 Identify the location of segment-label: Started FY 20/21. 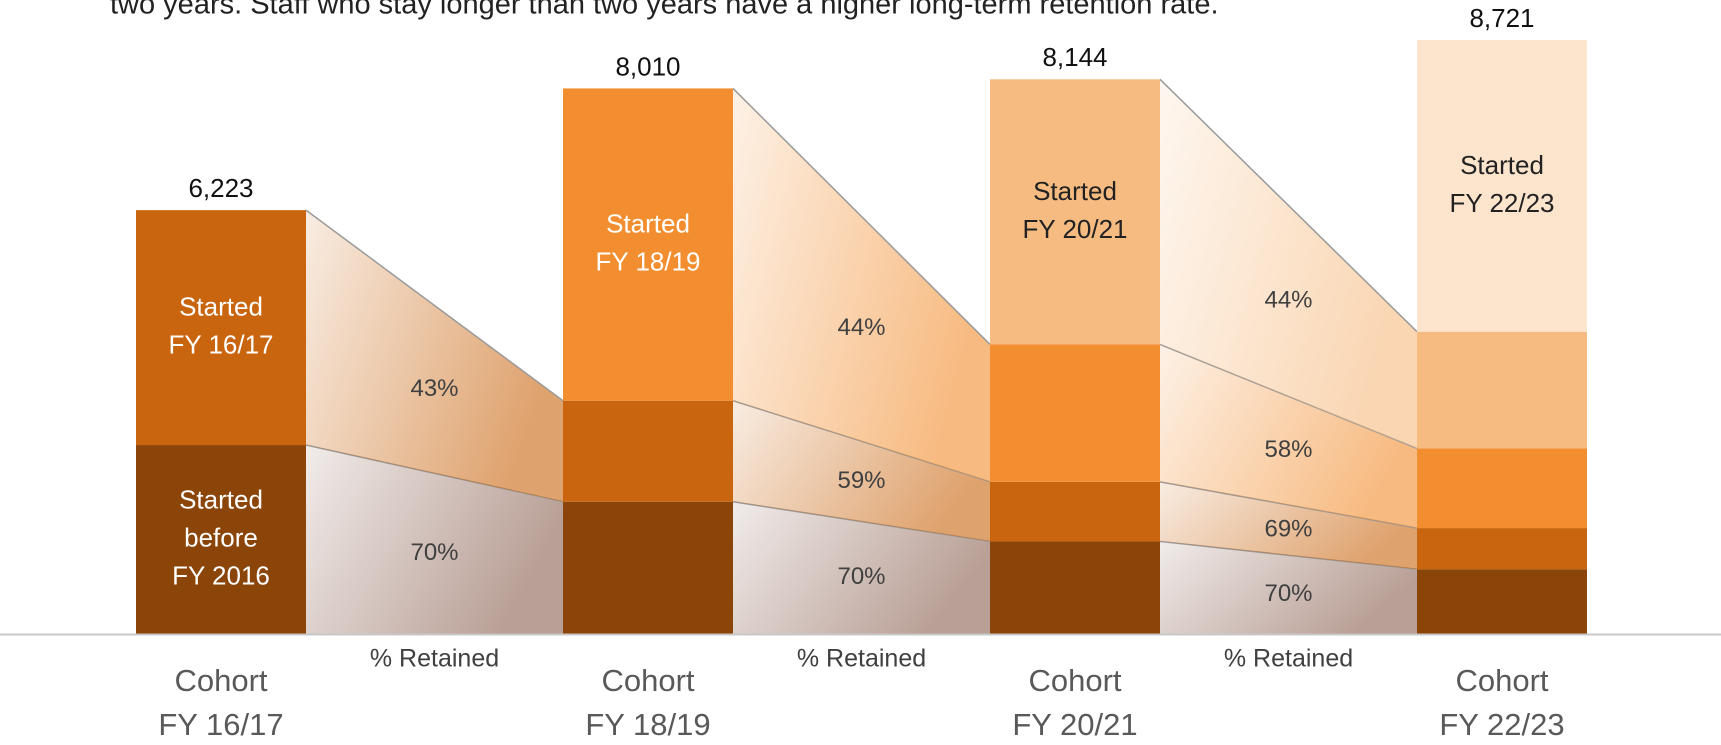
(1074, 210).